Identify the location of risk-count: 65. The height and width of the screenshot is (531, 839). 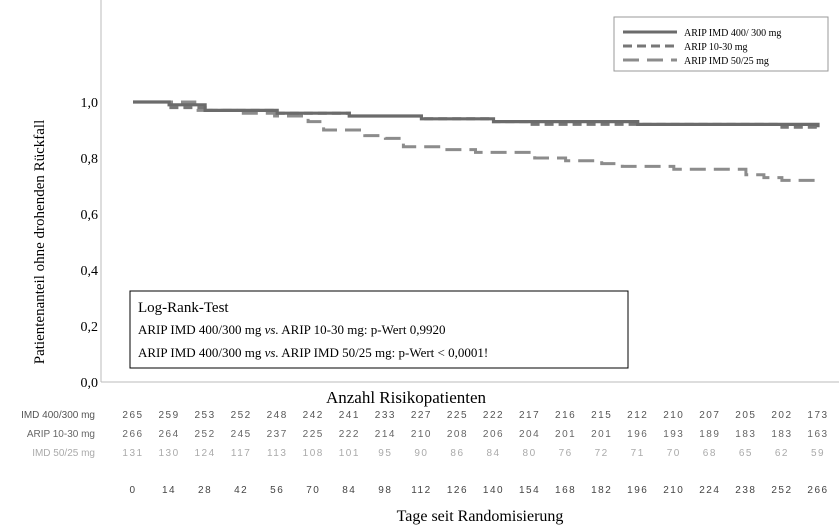
(746, 453).